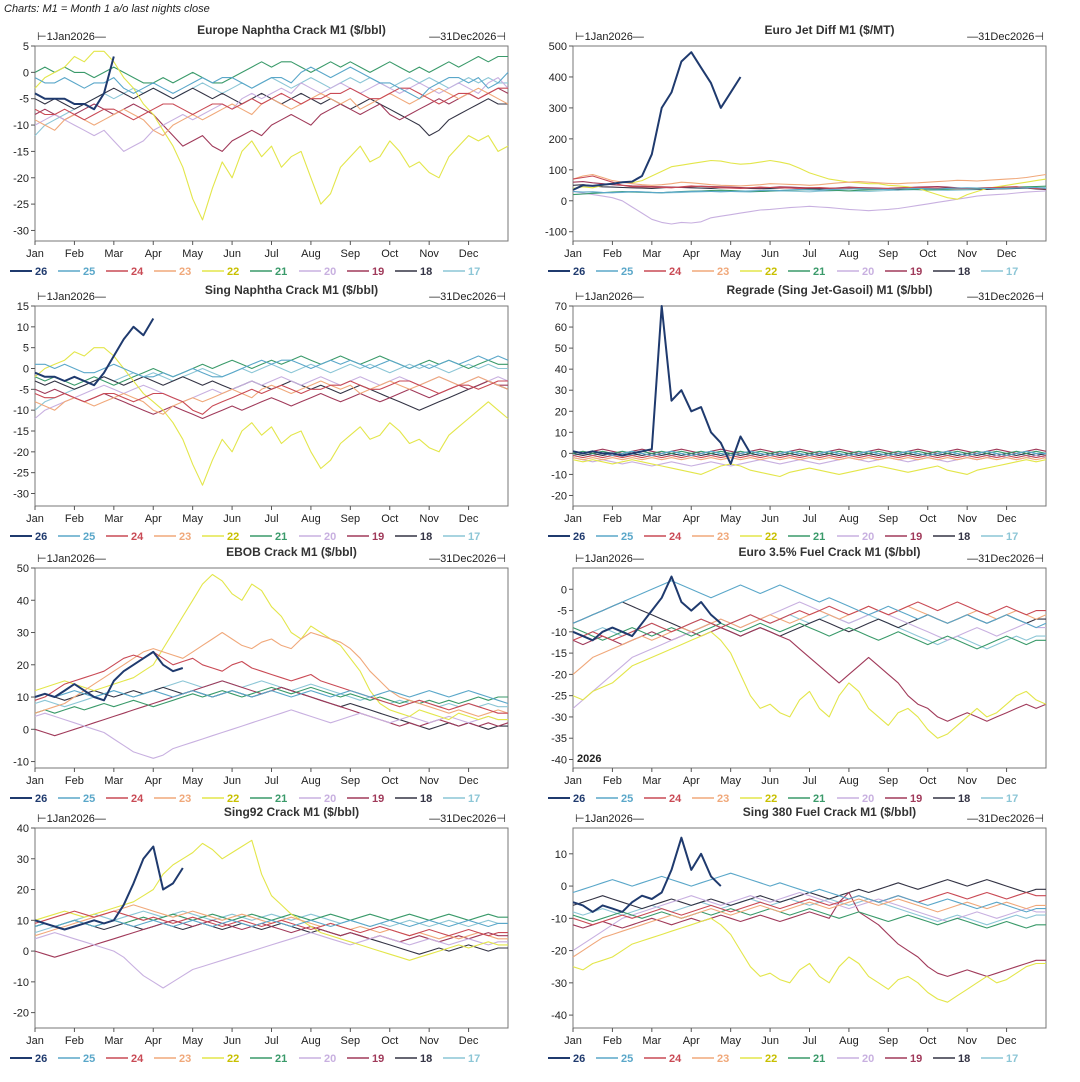  What do you see at coordinates (556, 233) in the screenshot?
I see `y-tick-label: -100` at bounding box center [556, 233].